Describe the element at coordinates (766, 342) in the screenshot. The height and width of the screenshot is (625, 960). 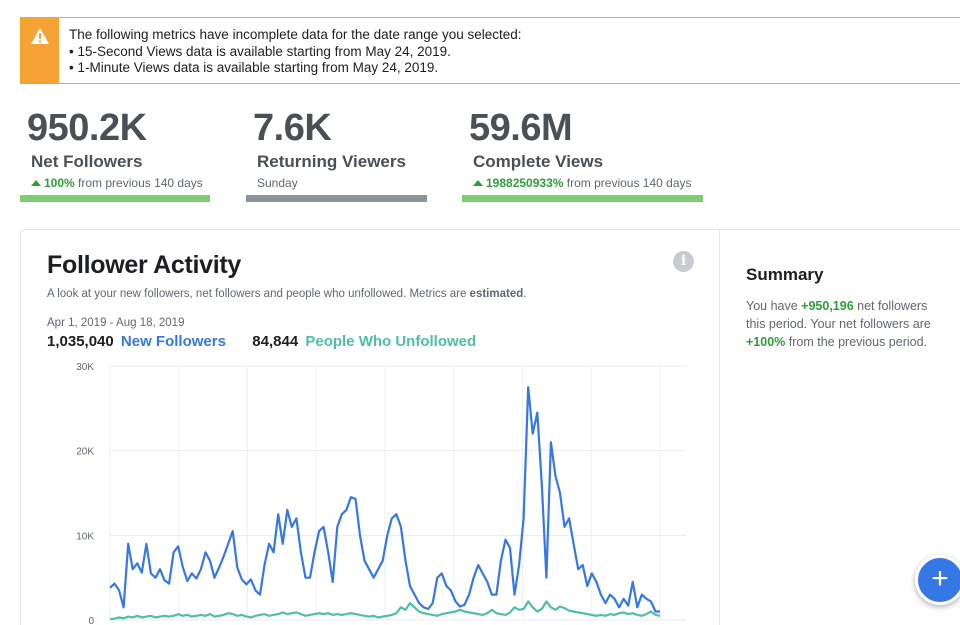
I see `summary-pct-value: +100%` at that location.